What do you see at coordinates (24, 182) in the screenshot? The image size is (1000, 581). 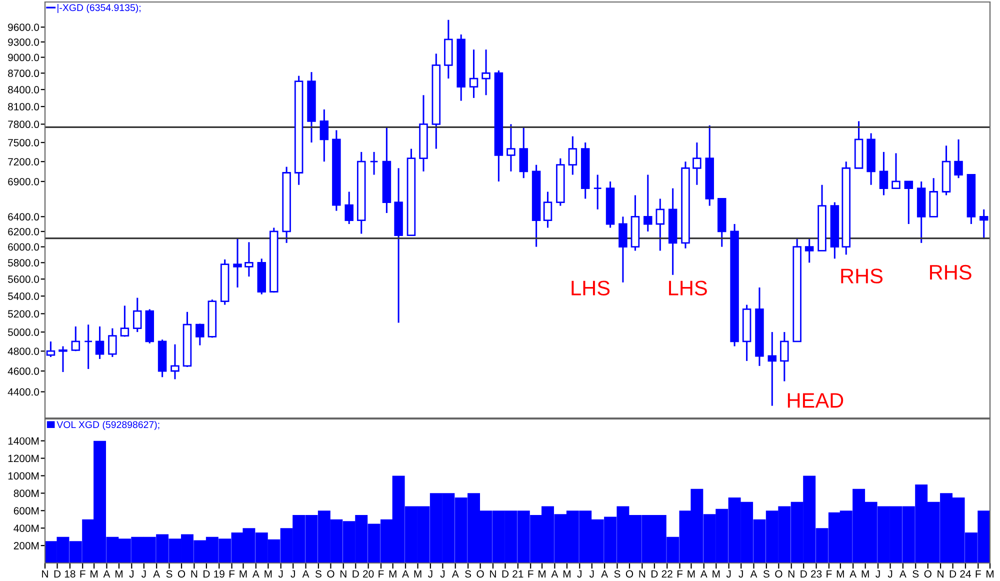 I see `y-tick-label: 6900.0` at bounding box center [24, 182].